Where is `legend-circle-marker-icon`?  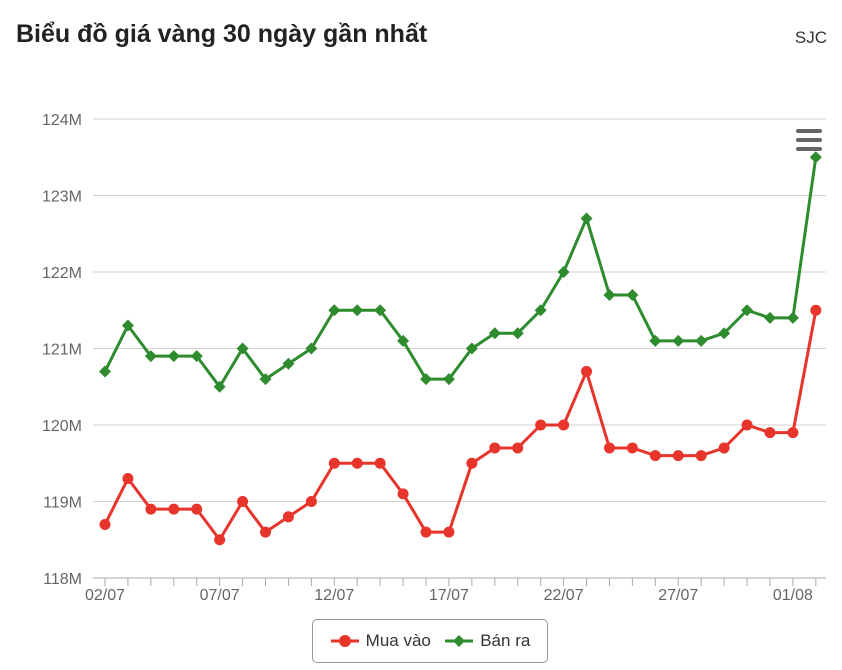
legend-circle-marker-icon is located at coordinates (344, 641).